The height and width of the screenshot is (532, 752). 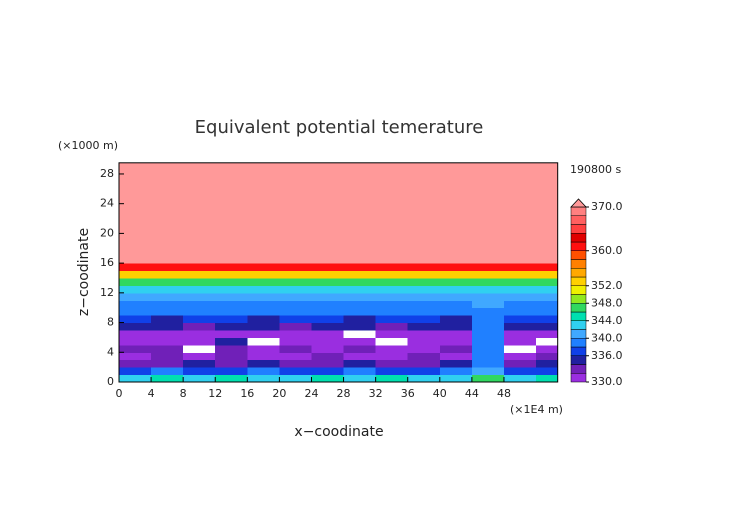 I want to click on y-tick-label: 24, so click(x=107, y=203).